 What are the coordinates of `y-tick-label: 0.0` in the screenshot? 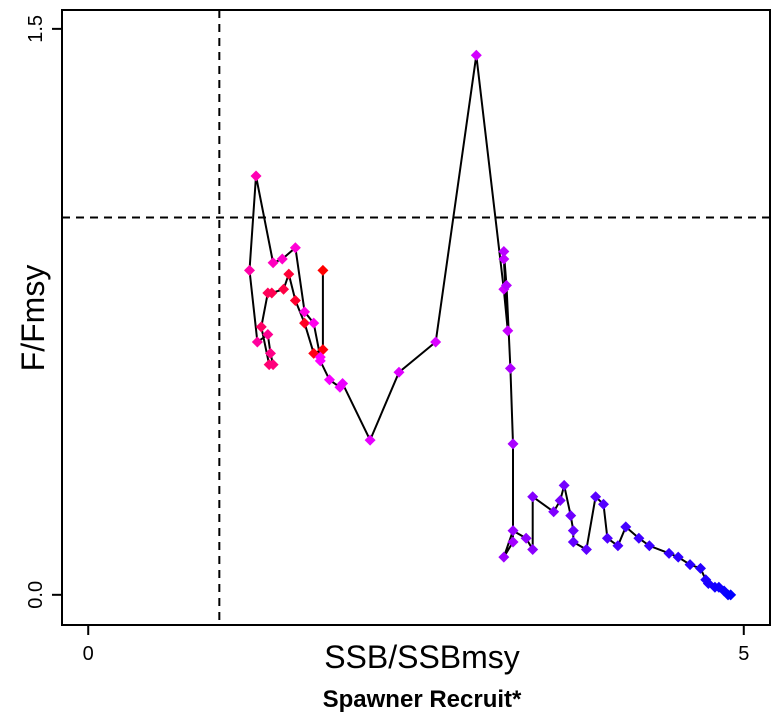 It's located at (36, 595).